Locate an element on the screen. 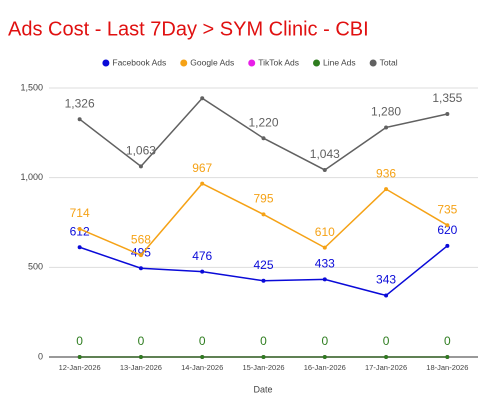 Image resolution: width=500 pixels, height=415 pixels. data-label: 620 is located at coordinates (447, 230).